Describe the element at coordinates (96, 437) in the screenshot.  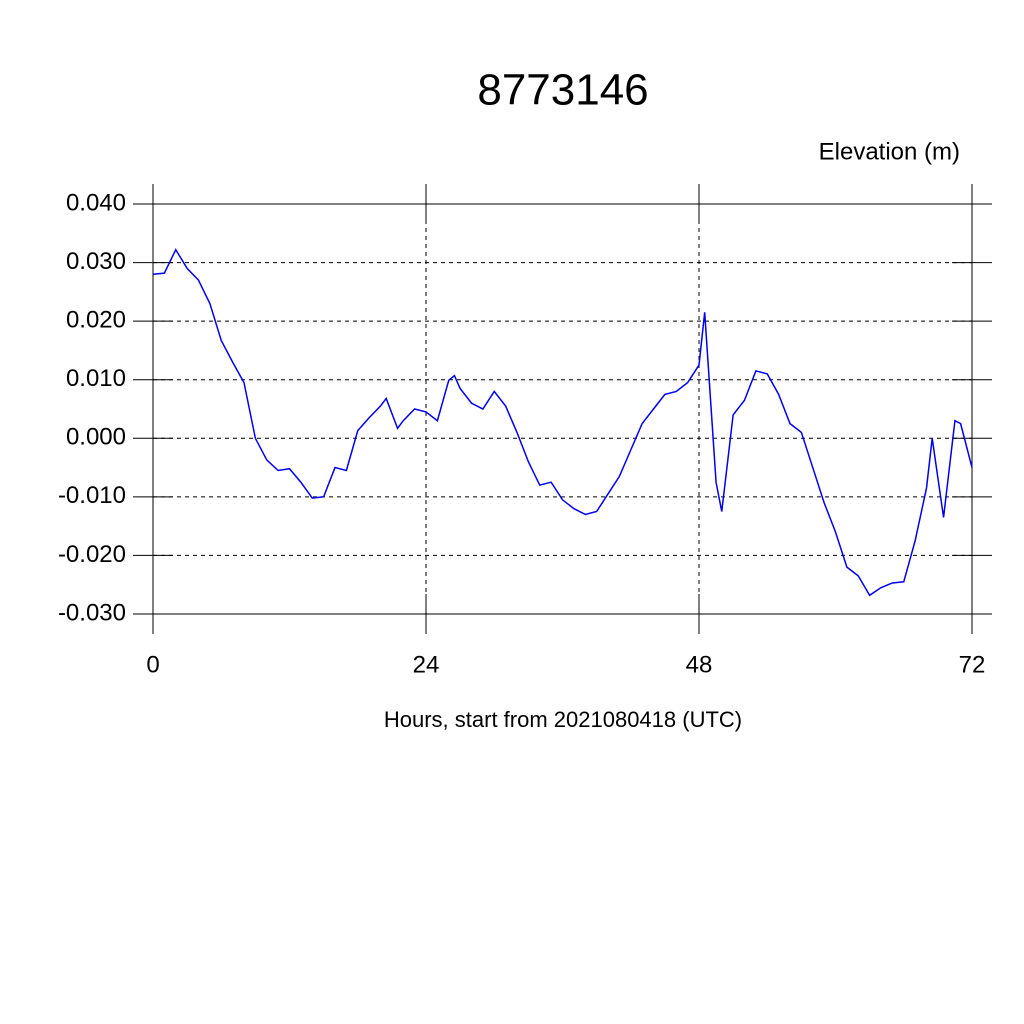
I see `y-tick-label: 0.000` at that location.